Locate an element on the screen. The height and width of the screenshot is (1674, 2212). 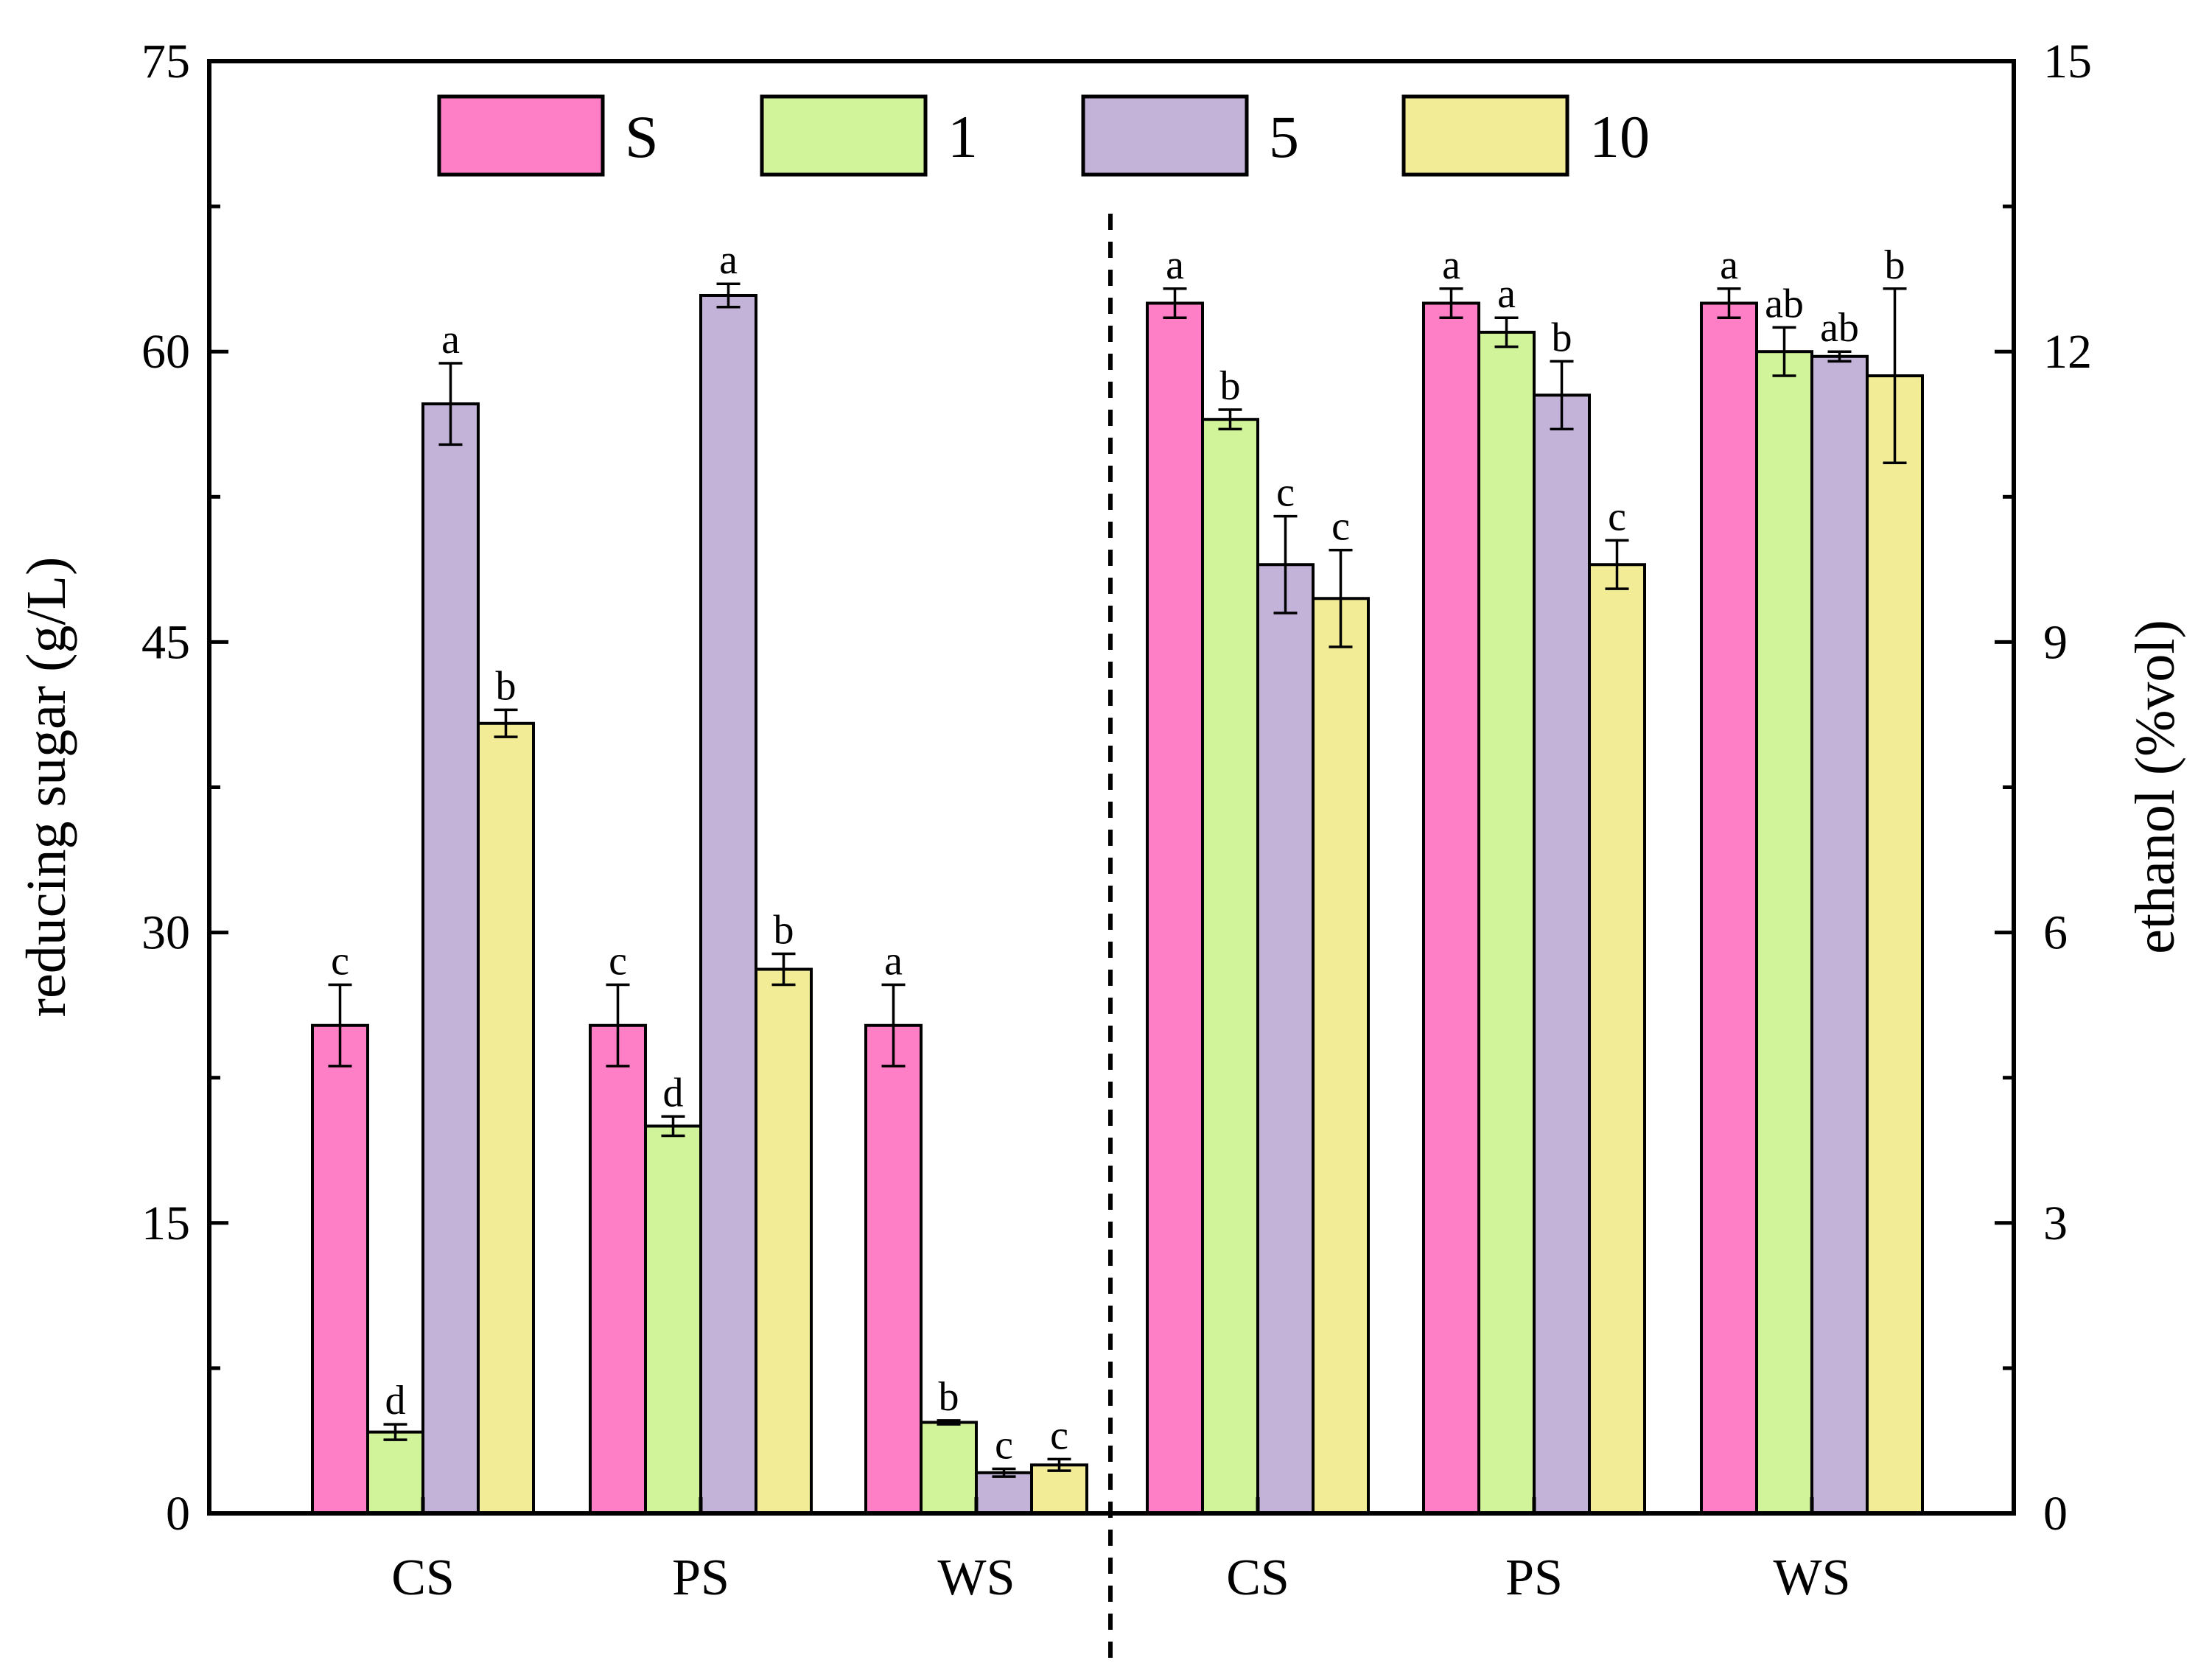
right-tick-label: 6 is located at coordinates (2055, 933).